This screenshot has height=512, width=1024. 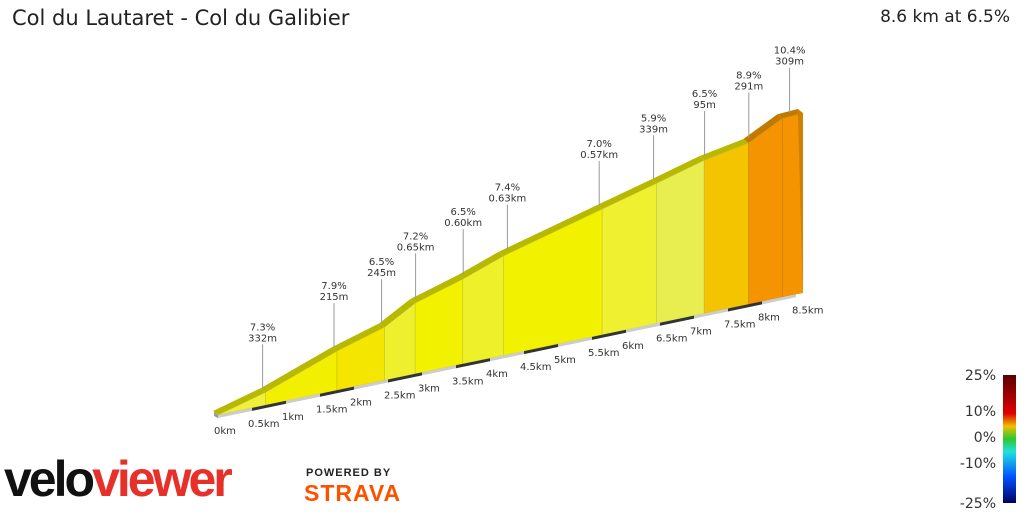 What do you see at coordinates (353, 493) in the screenshot?
I see `strava-logo: STRAVA` at bounding box center [353, 493].